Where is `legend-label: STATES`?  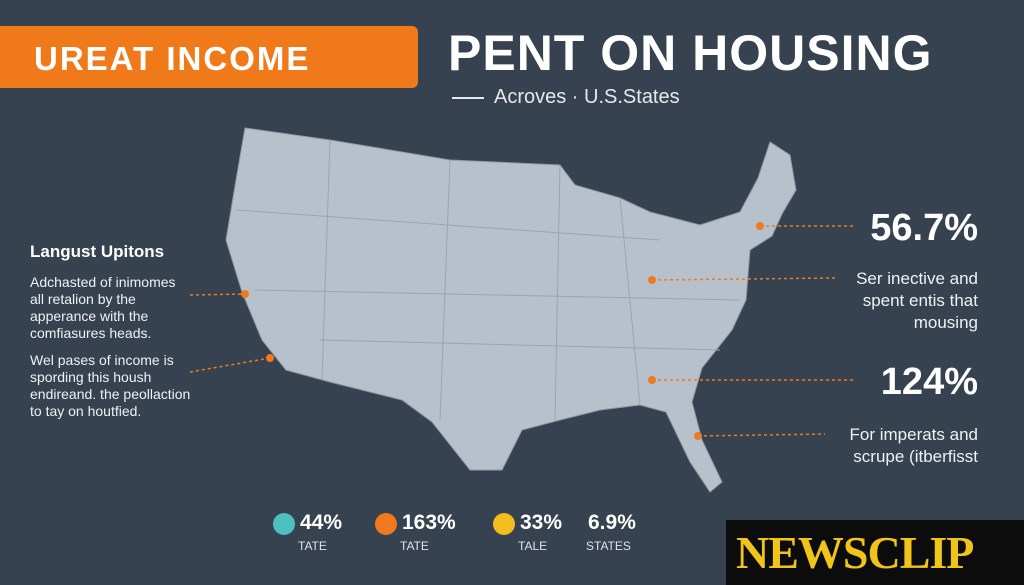
legend-label: STATES is located at coordinates (608, 546).